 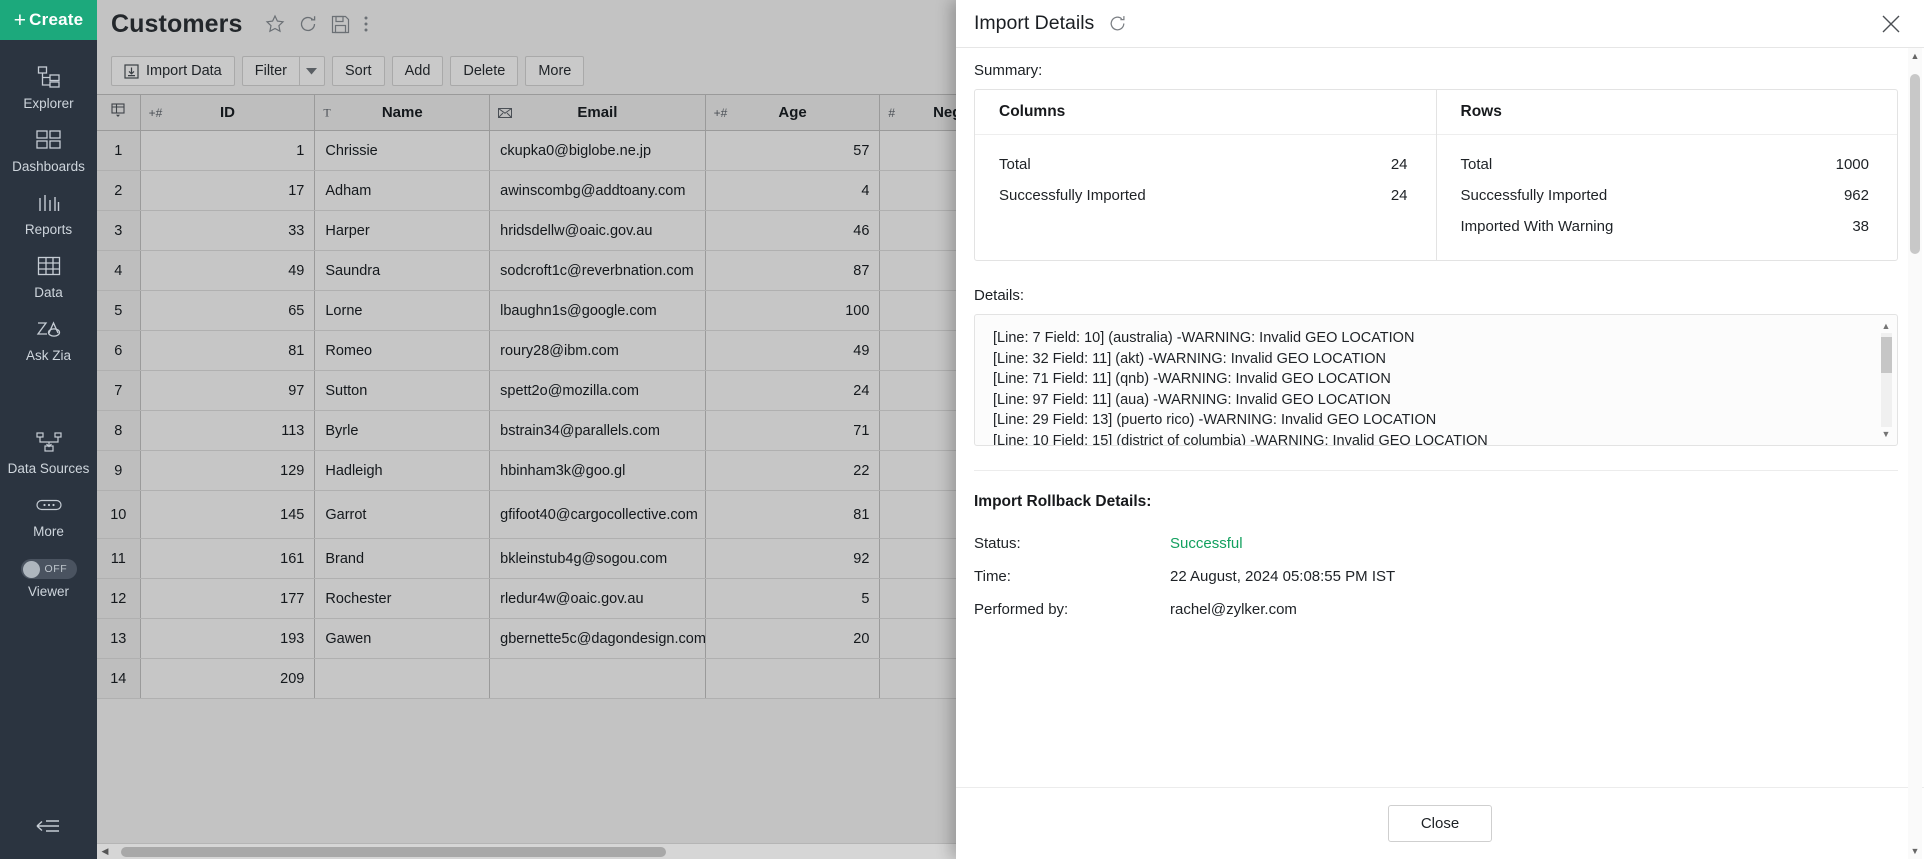 I want to click on panel-scrollbar-thumb, so click(x=1915, y=164).